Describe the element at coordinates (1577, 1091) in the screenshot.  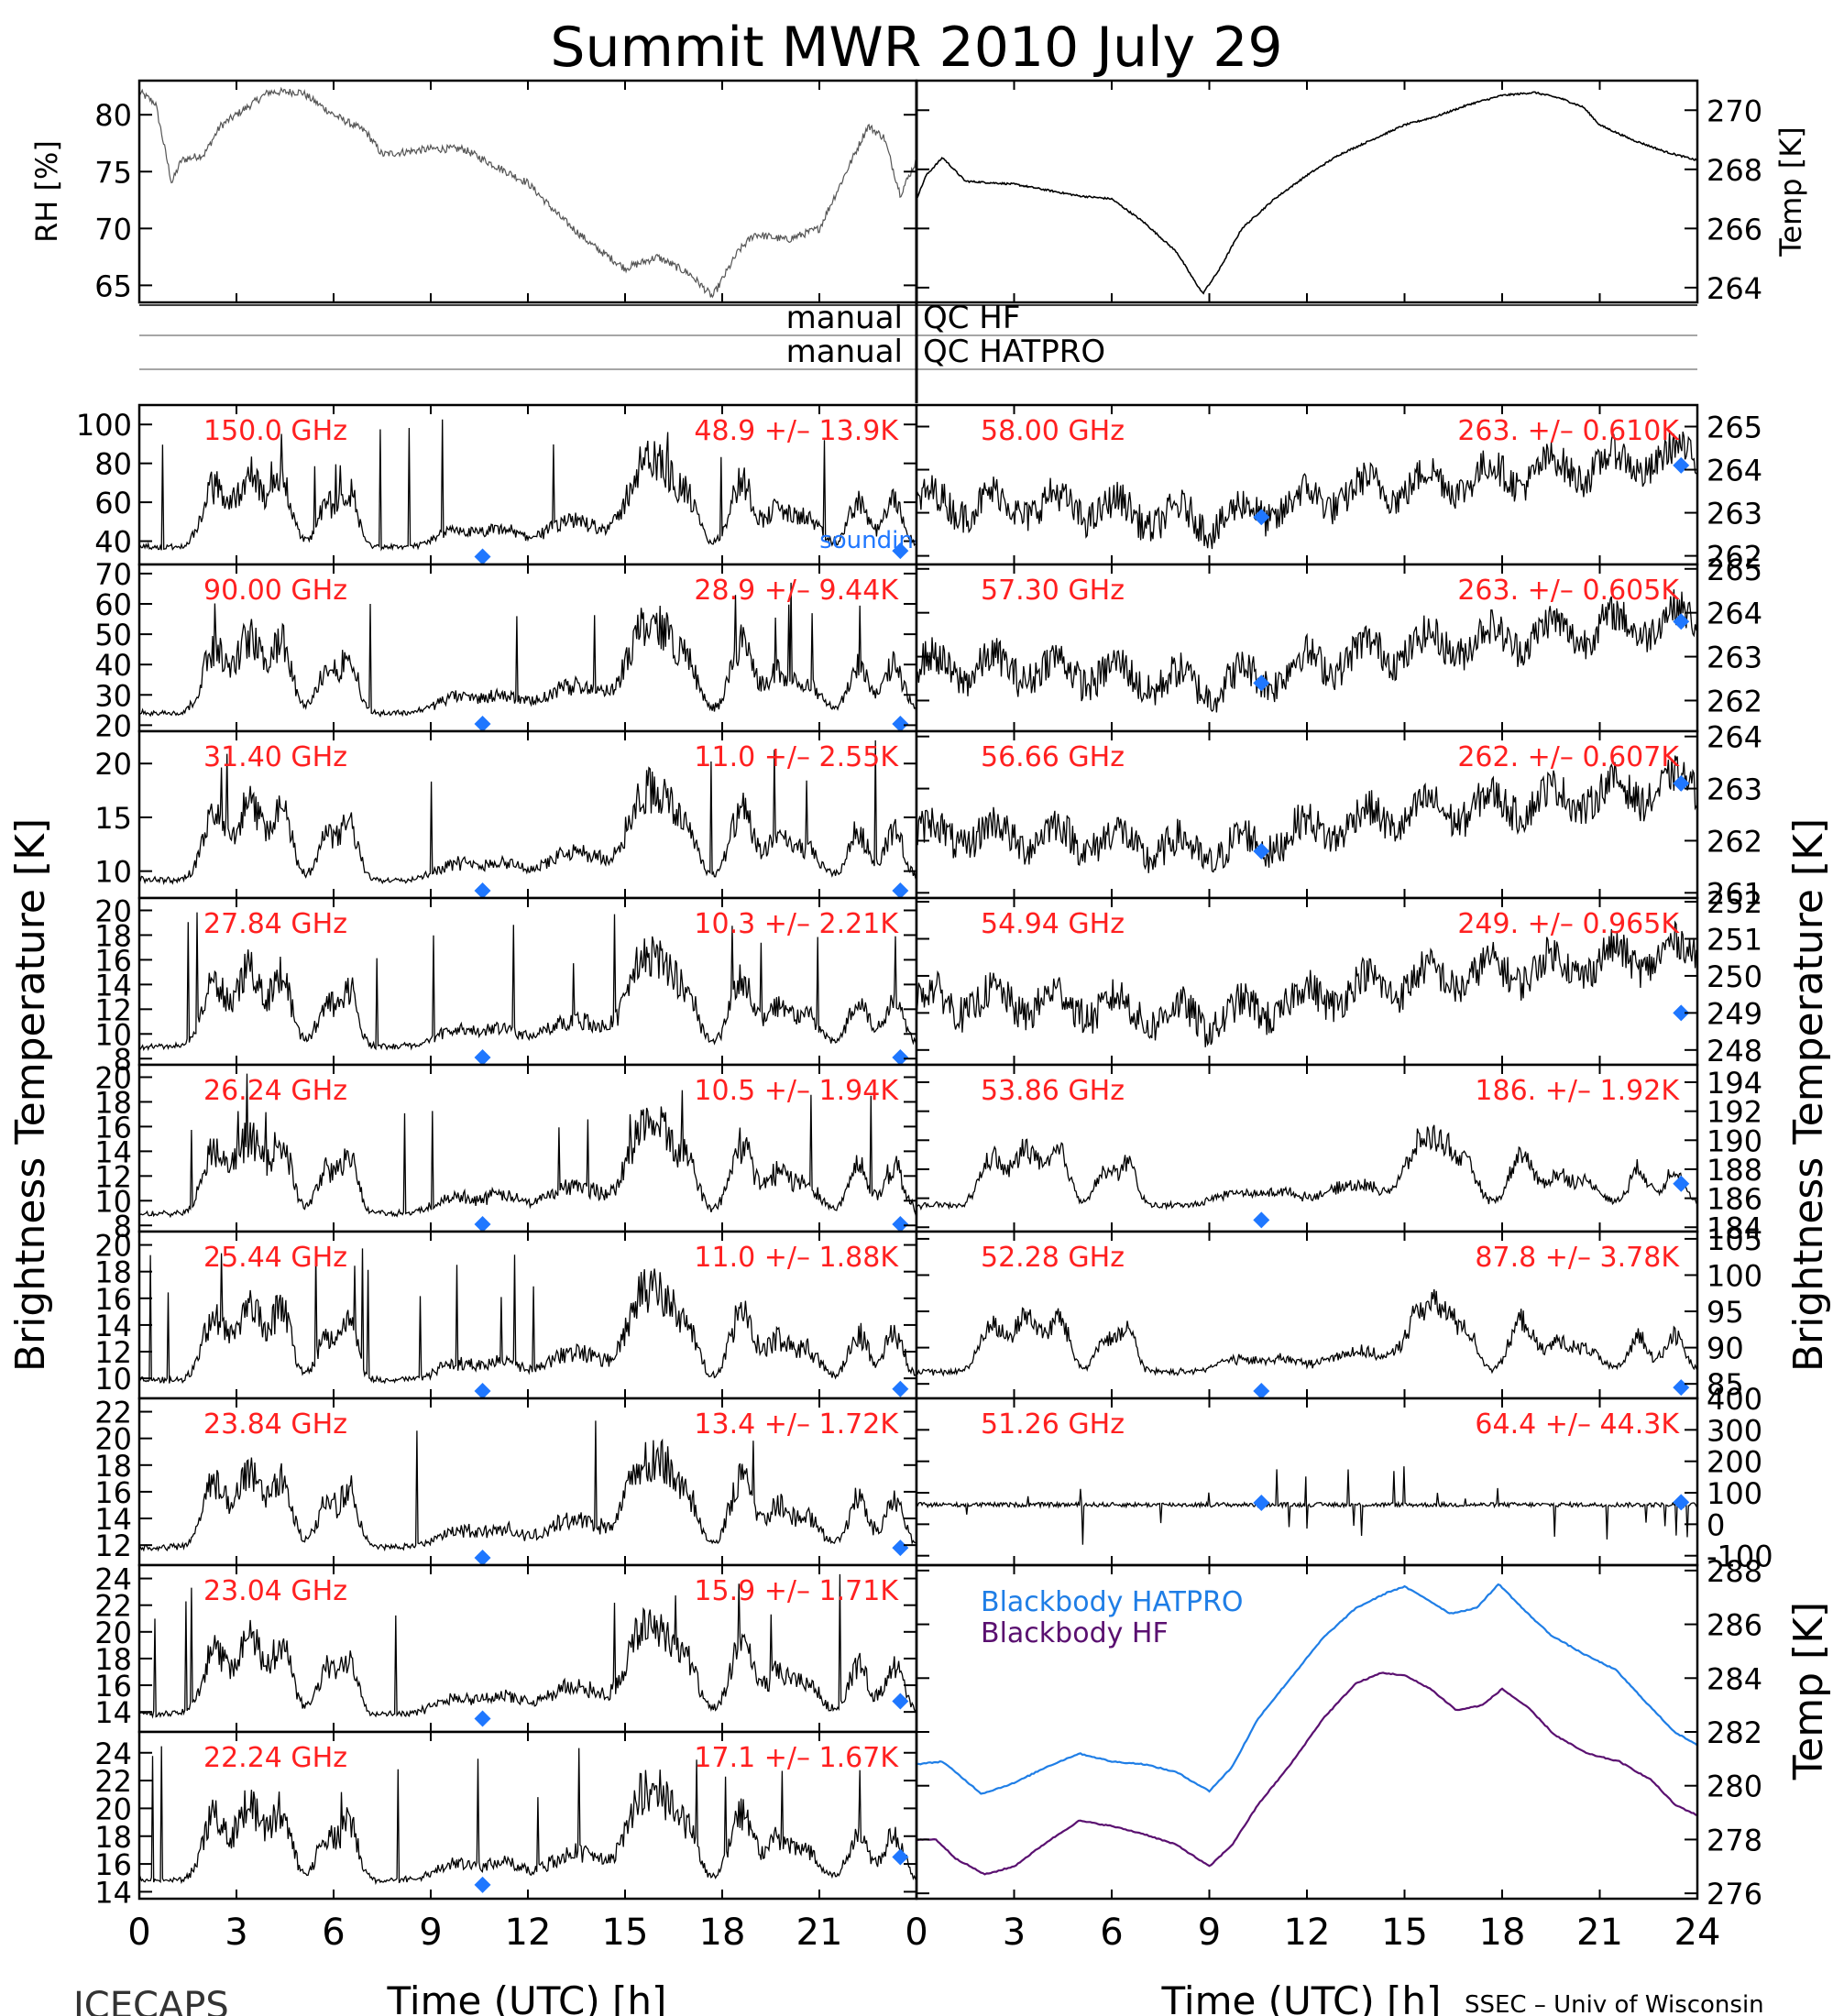
I see `stat-label: 186. +/– 1.92K` at that location.